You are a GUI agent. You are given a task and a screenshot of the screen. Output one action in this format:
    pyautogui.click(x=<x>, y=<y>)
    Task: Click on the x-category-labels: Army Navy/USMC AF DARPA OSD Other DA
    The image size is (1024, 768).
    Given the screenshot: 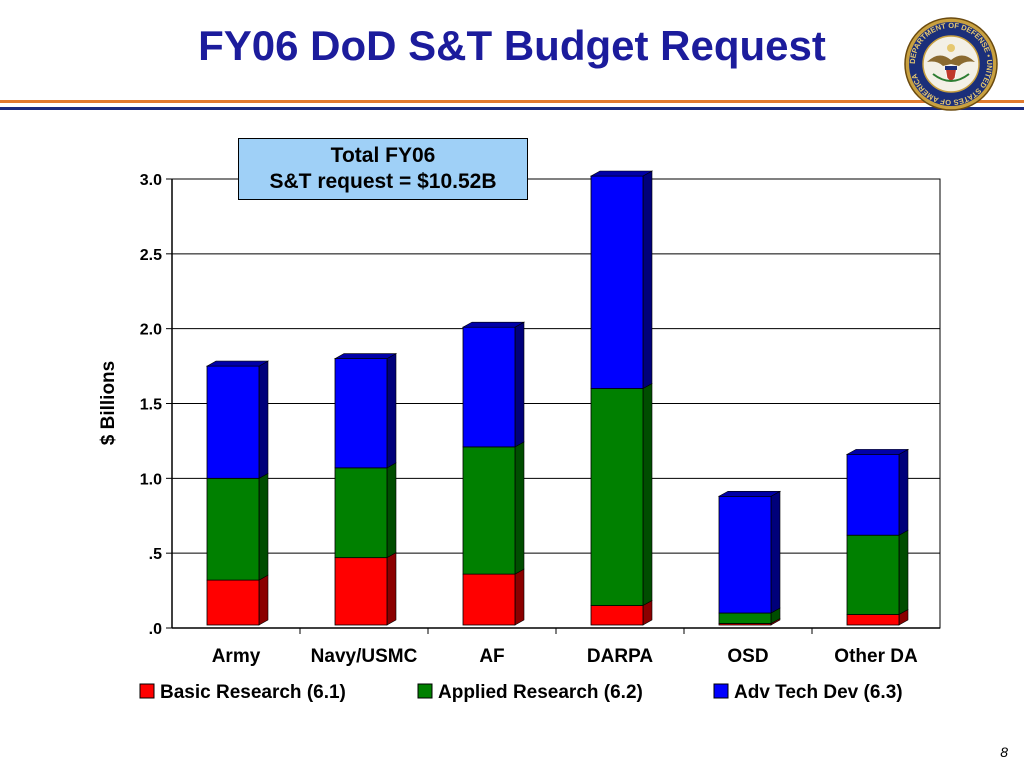 What is the action you would take?
    pyautogui.click(x=565, y=656)
    